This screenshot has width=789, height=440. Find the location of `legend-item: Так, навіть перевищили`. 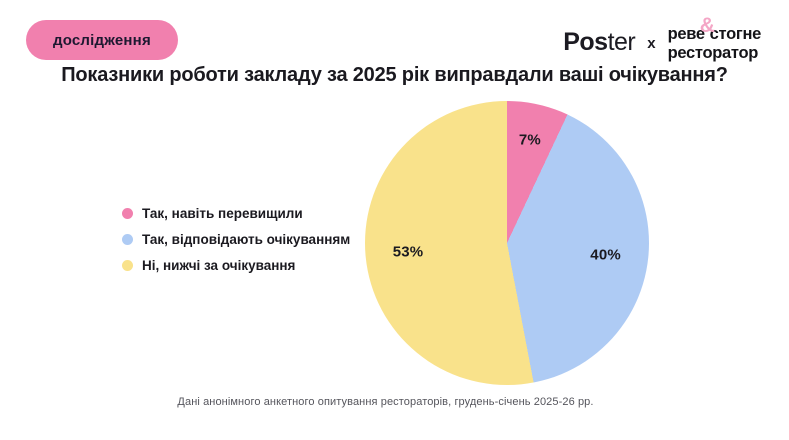

legend-item: Так, навіть перевищили is located at coordinates (236, 213).